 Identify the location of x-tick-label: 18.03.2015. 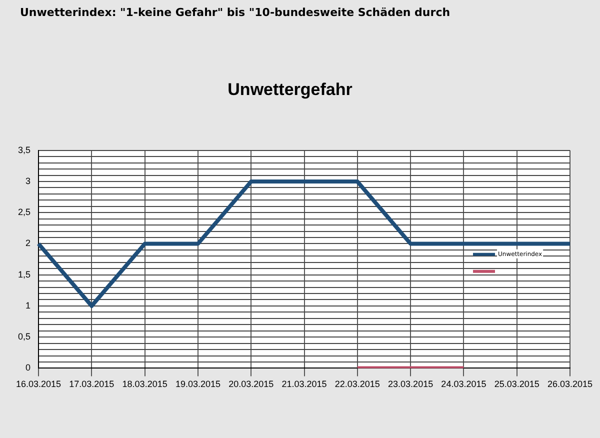
(145, 384).